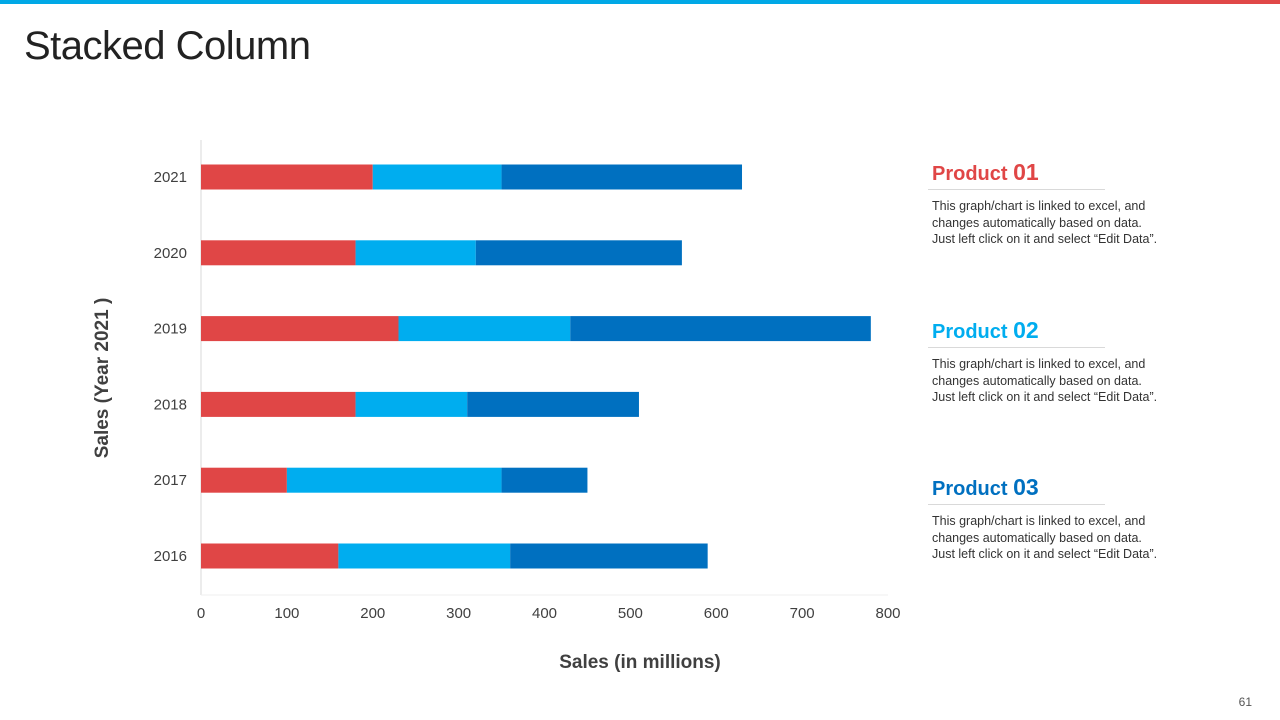 This screenshot has width=1280, height=720. I want to click on y-tick-label: 2021, so click(170, 177).